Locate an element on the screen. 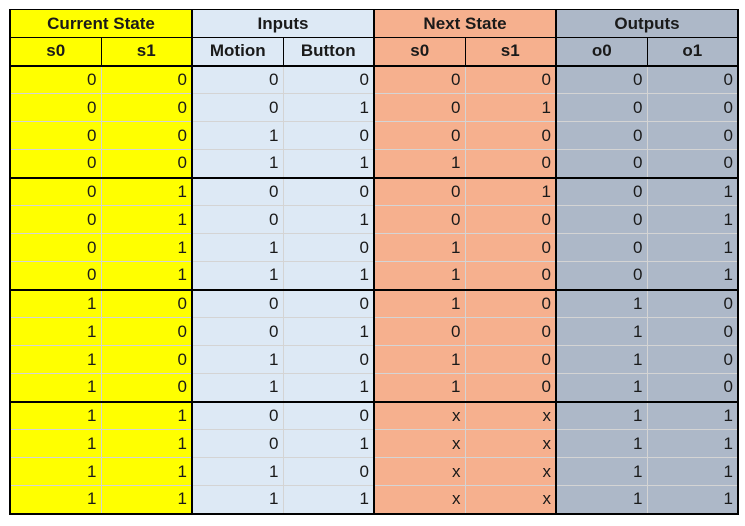  column-header-current-s0: s0 is located at coordinates (55, 52).